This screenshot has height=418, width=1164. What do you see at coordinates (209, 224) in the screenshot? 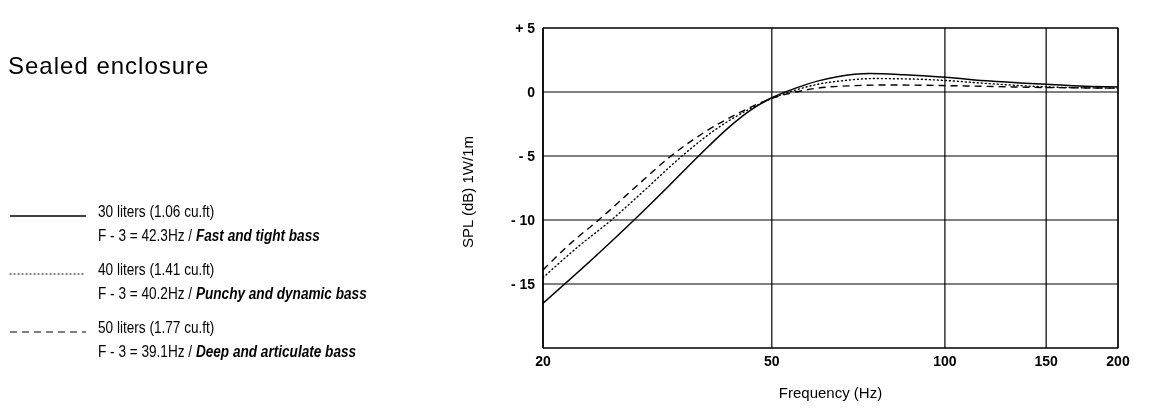
I see `legend-label: 30 liters (1.06 cu.ft) F - 3 = 42.3Hz / Fast and tight bass` at bounding box center [209, 224].